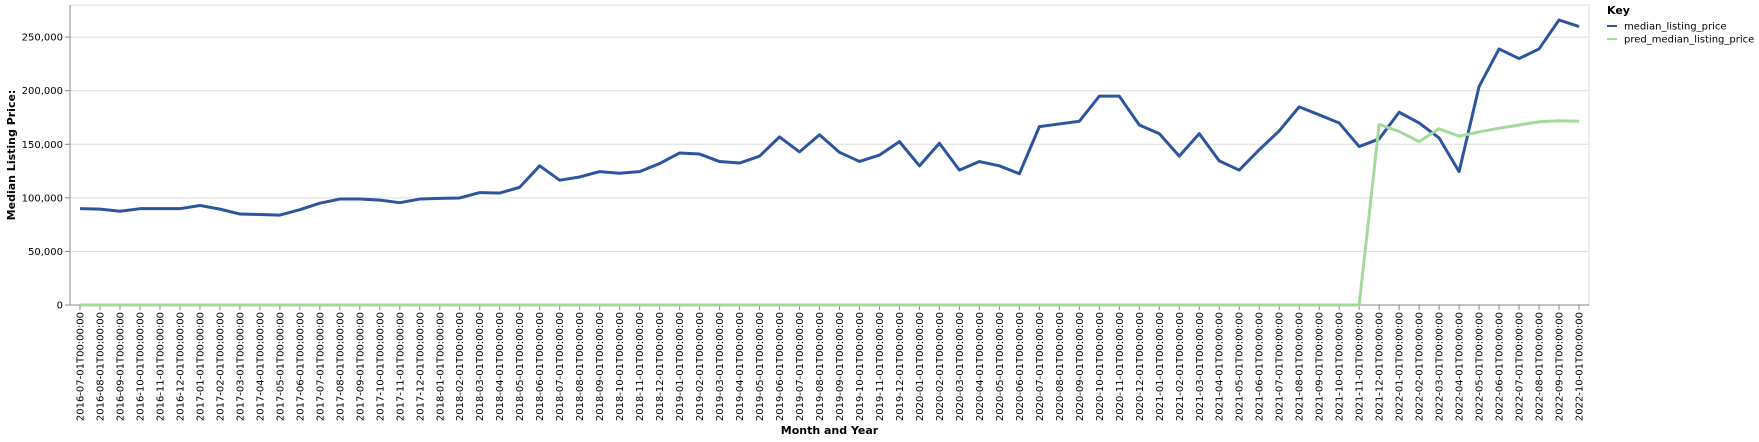  Describe the element at coordinates (800, 366) in the screenshot. I see `x-tick-label: 2019-07-01T00:00:00` at that location.